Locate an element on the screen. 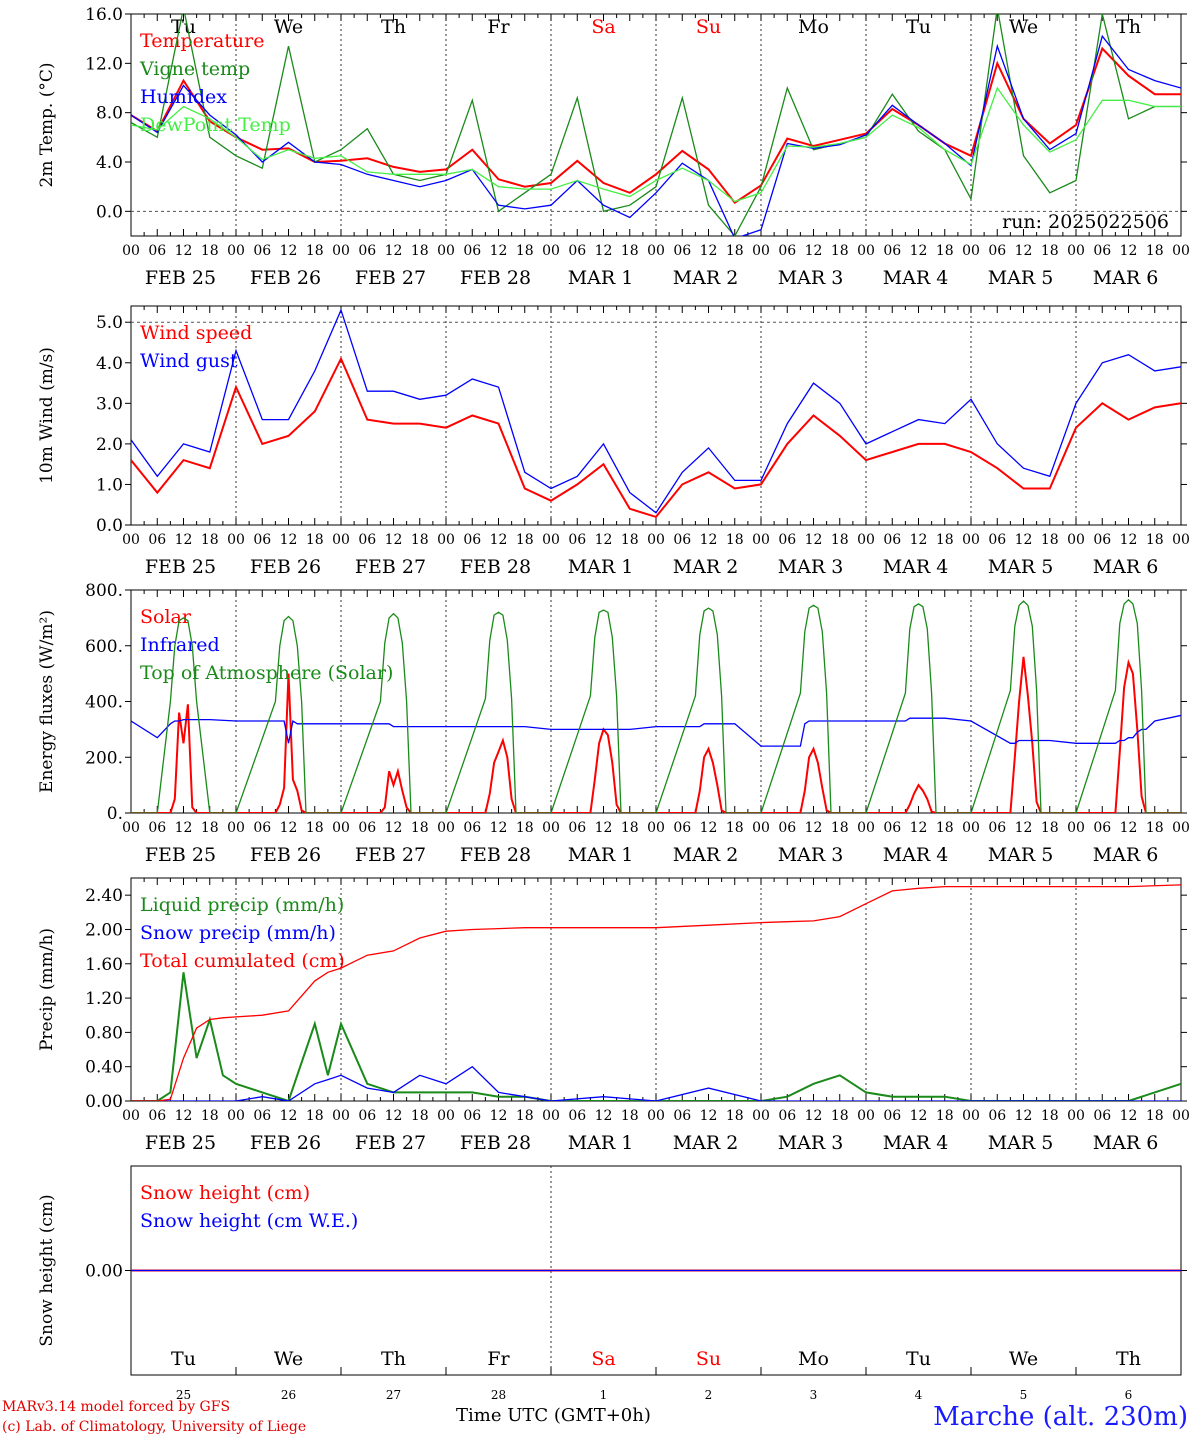  legend-entry: Vigne temp is located at coordinates (194, 69).